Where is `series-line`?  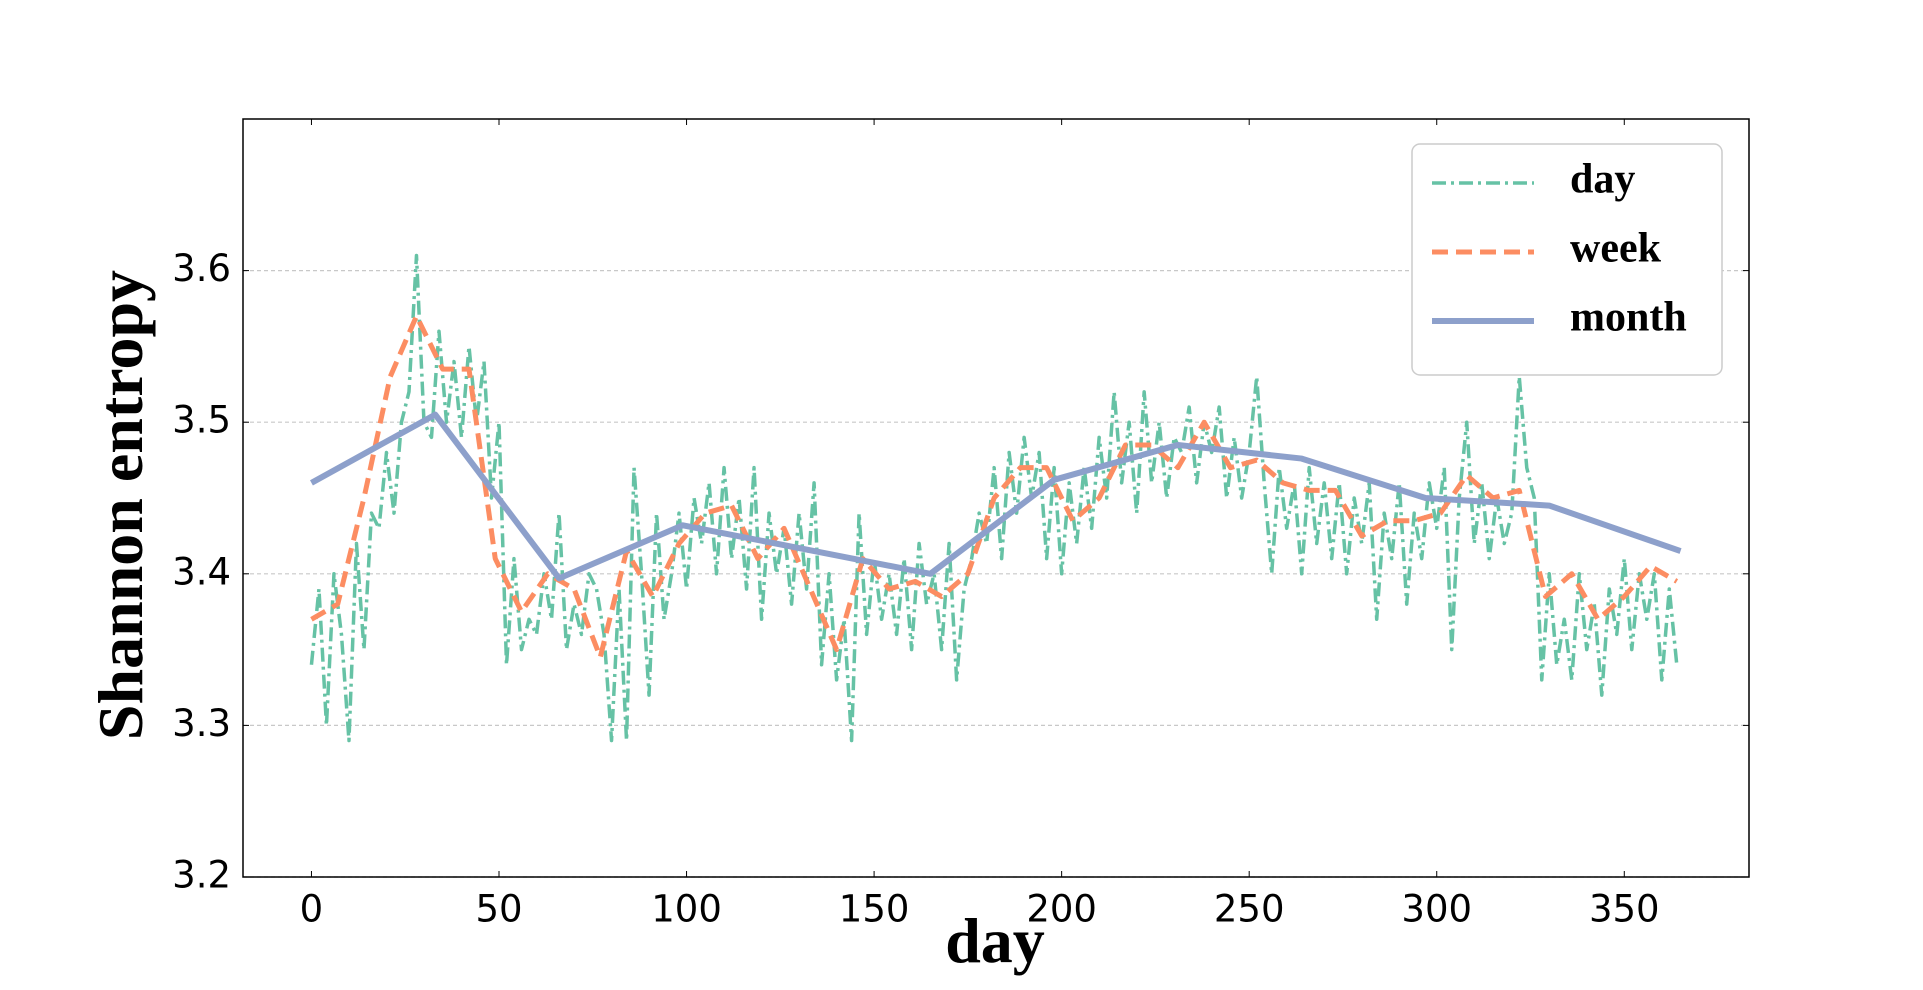 series-line is located at coordinates (996, 496).